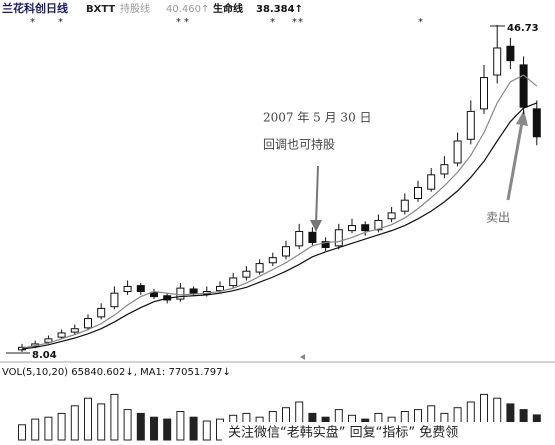 The height and width of the screenshot is (445, 555). I want to click on legend-name: 持股线, so click(135, 8).